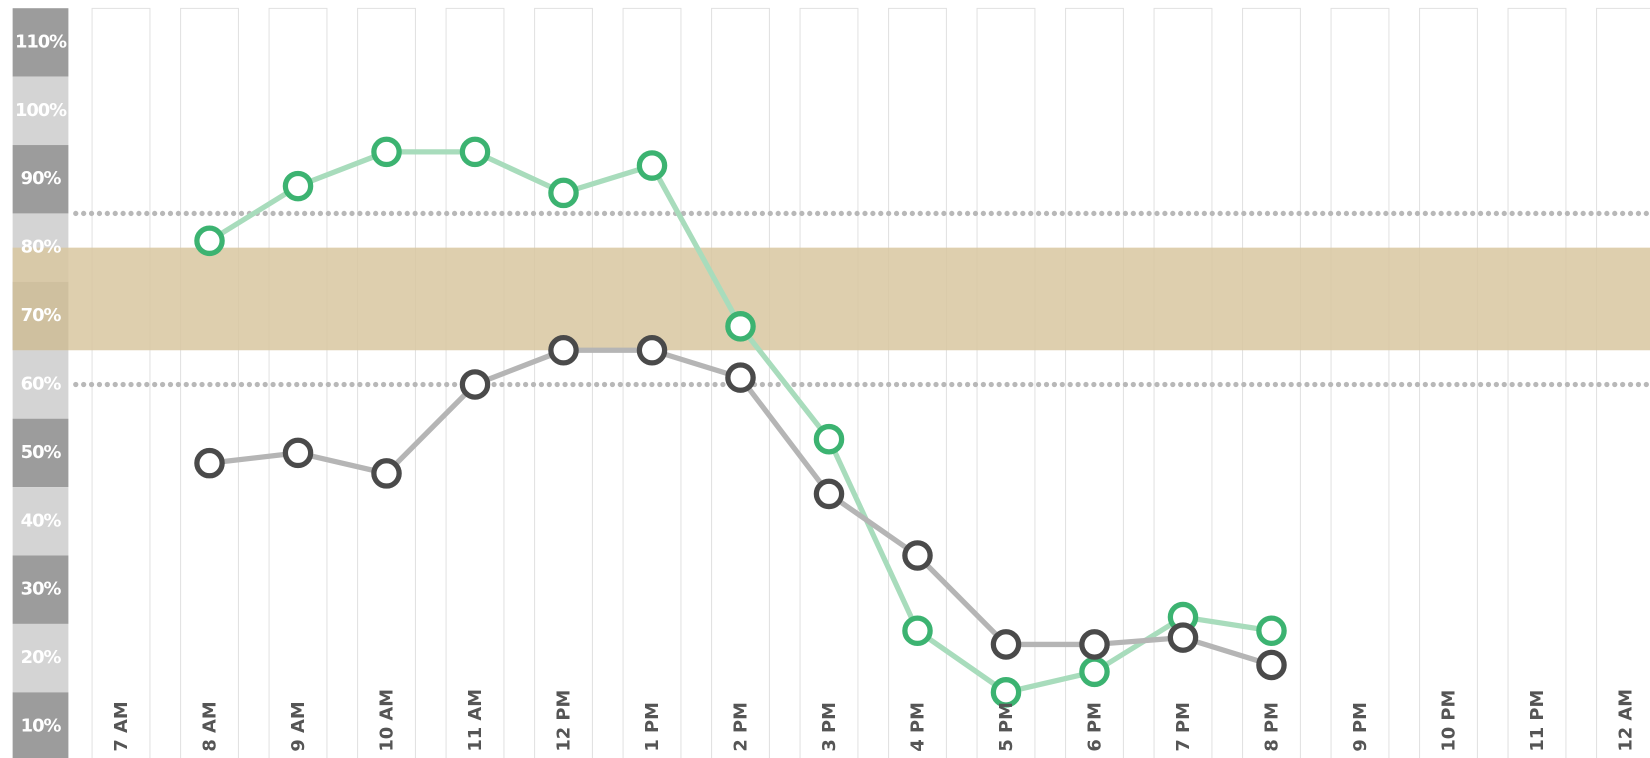  Describe the element at coordinates (1626, 720) in the screenshot. I see `x-tick-label: 12 AM` at that location.